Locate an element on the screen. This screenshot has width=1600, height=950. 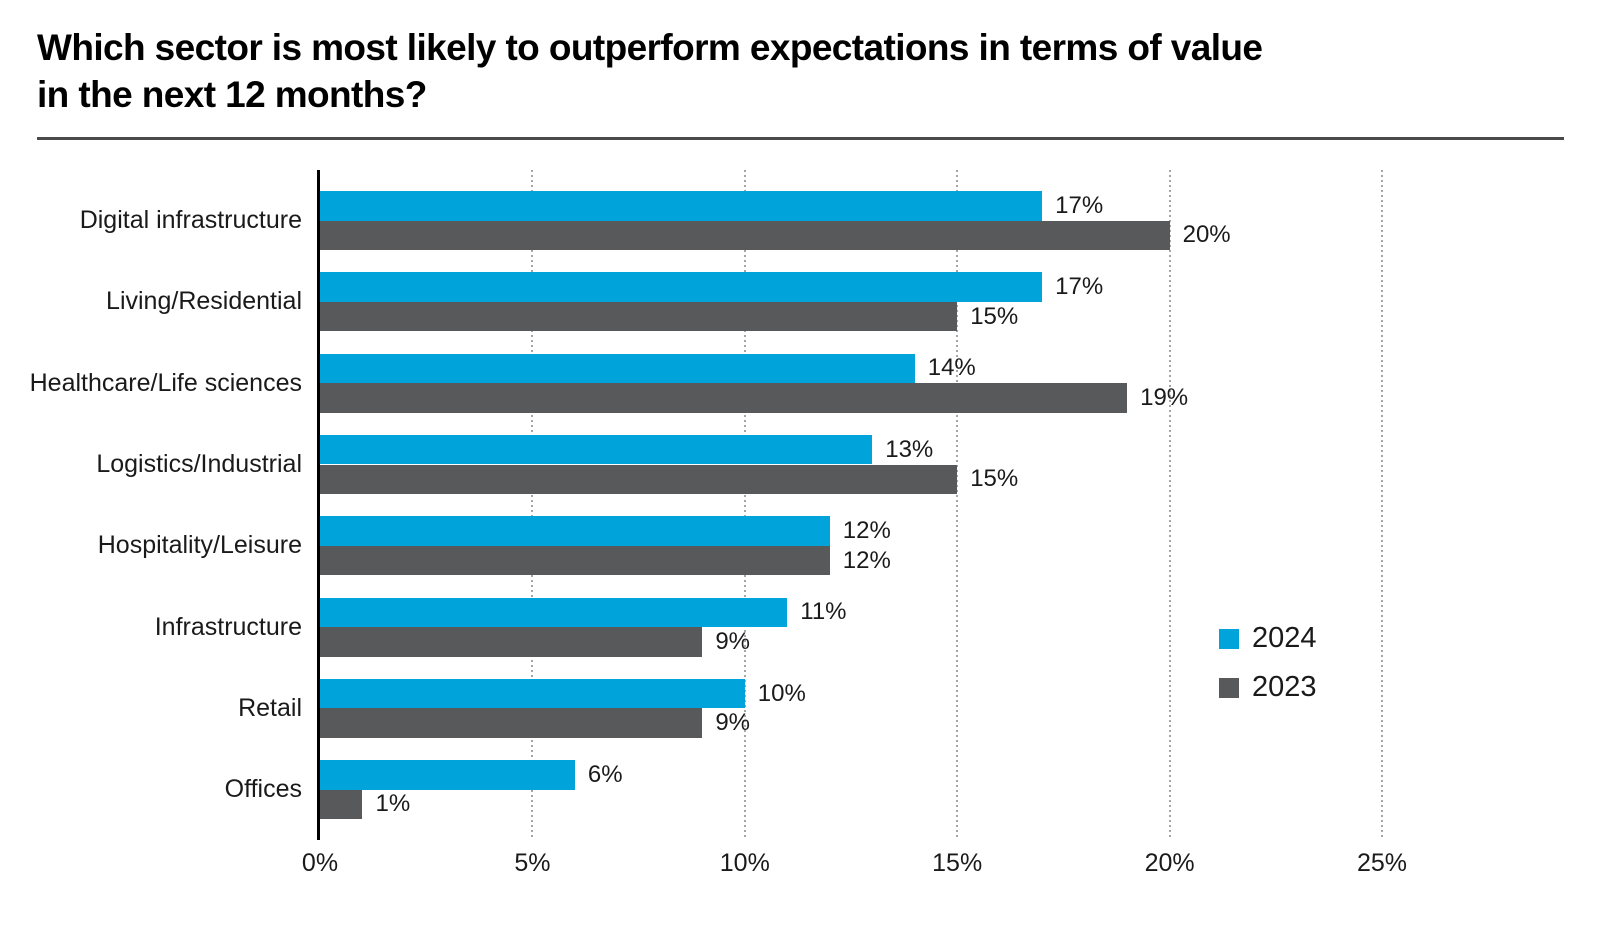
category-label: Healthcare/Life sciences is located at coordinates (165, 382).